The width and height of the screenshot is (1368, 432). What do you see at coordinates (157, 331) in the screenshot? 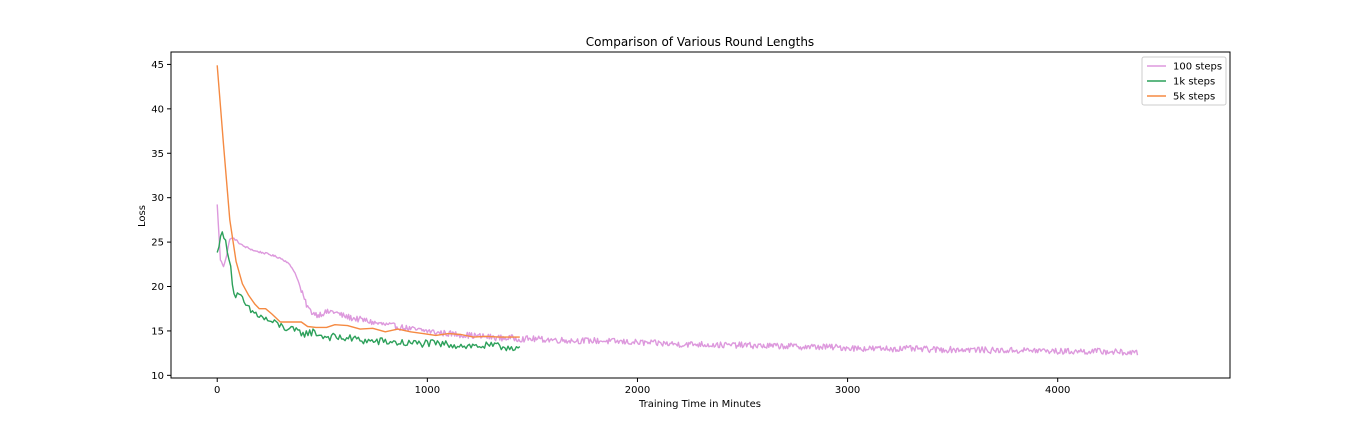
I see `y-tick-label: 15` at bounding box center [157, 331].